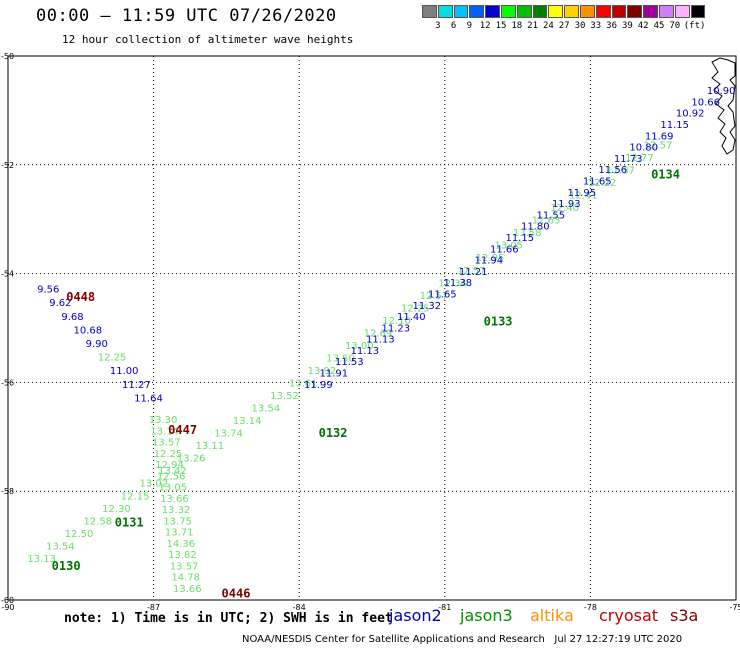 This screenshot has width=740, height=650. I want to click on pass-time-label: 0447, so click(182, 430).